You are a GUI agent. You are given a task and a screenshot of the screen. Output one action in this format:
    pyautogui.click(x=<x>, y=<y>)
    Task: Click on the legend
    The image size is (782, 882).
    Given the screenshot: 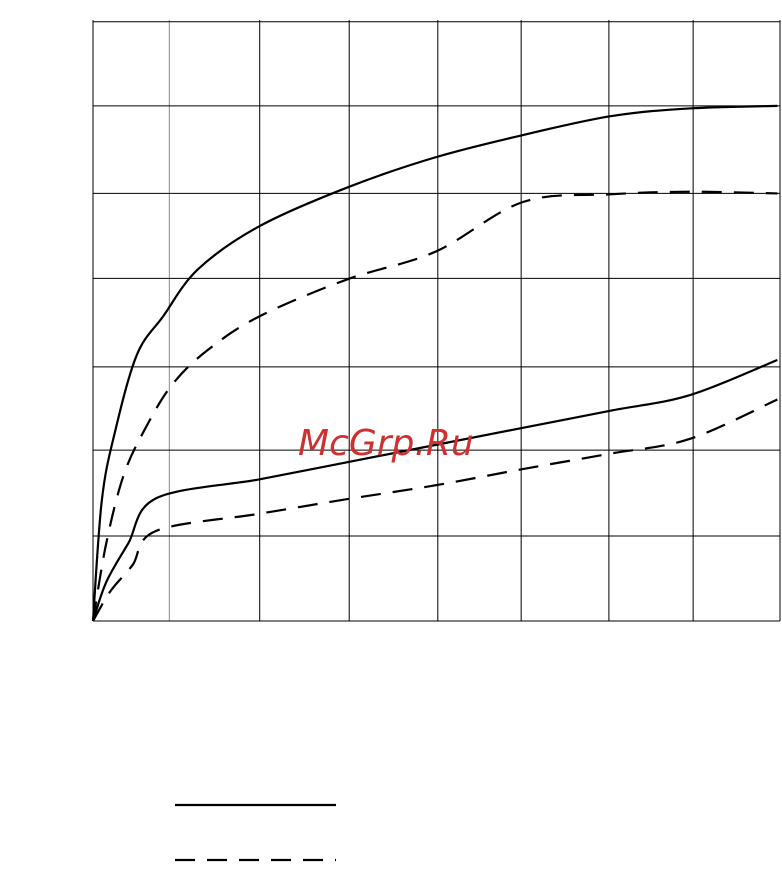 What is the action you would take?
    pyautogui.click(x=255, y=832)
    